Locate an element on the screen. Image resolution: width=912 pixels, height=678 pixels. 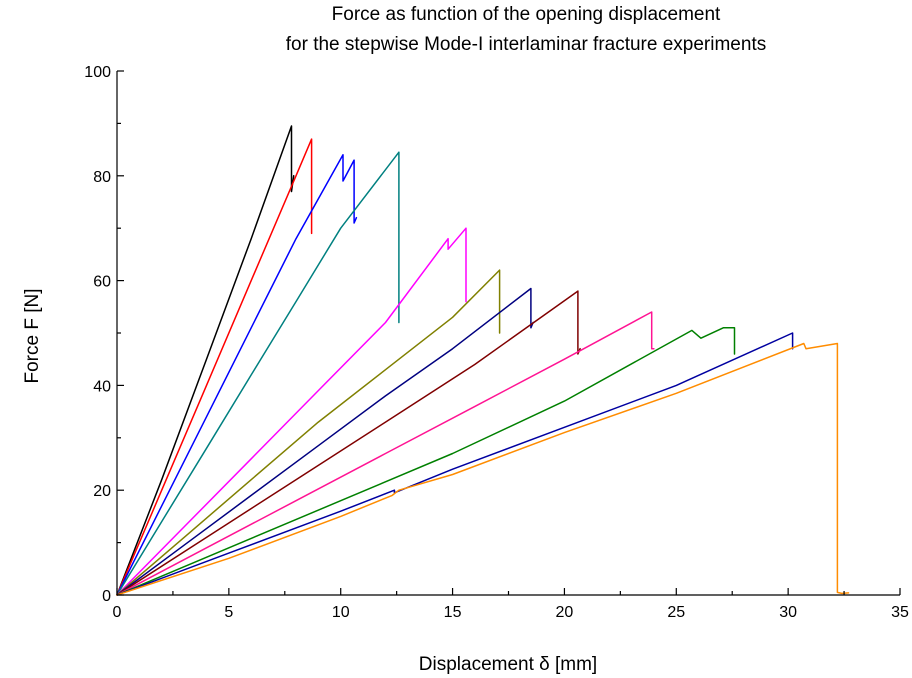
x-tick-label: 0 is located at coordinates (117, 612).